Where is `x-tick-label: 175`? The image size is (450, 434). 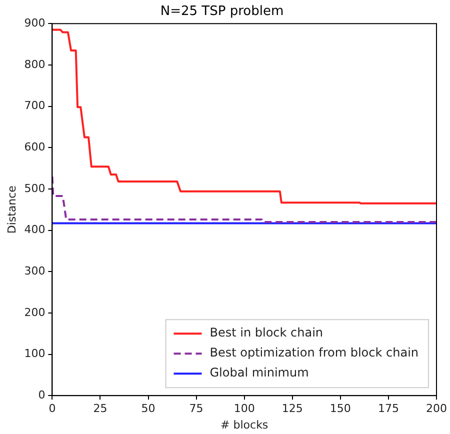
x-tick-label: 175 is located at coordinates (388, 409).